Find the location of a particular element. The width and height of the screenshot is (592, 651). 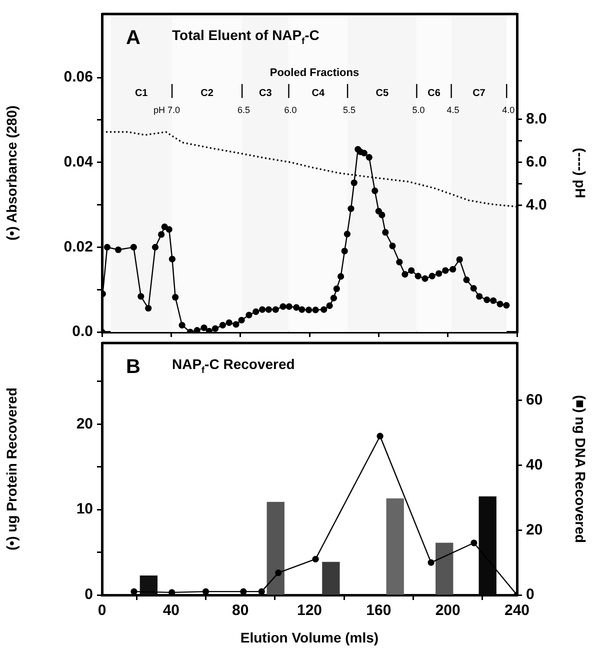

annotation: A is located at coordinates (133, 38).